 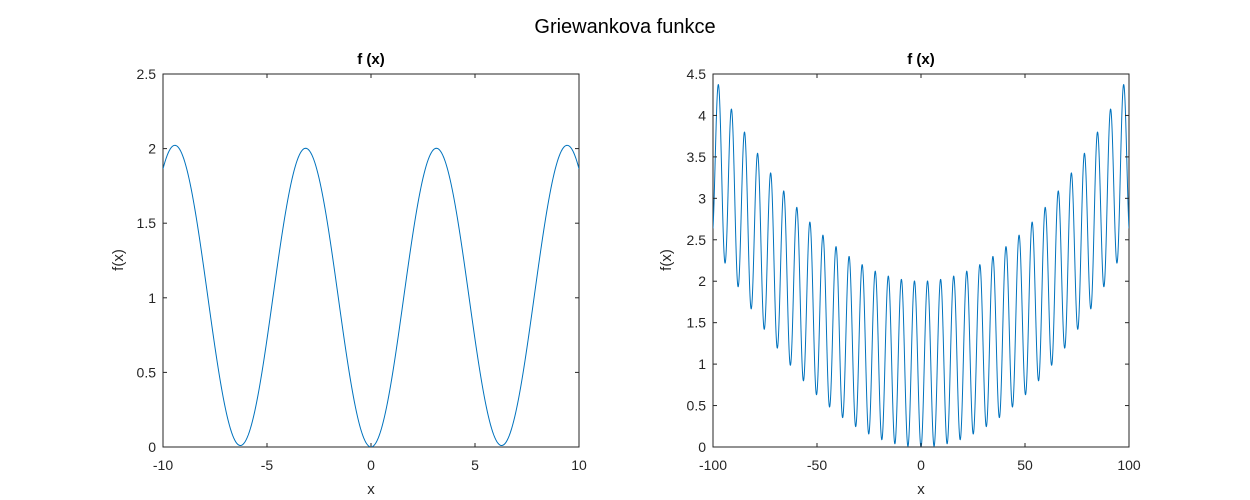 What do you see at coordinates (152, 447) in the screenshot?
I see `left-y-tick-label: 0` at bounding box center [152, 447].